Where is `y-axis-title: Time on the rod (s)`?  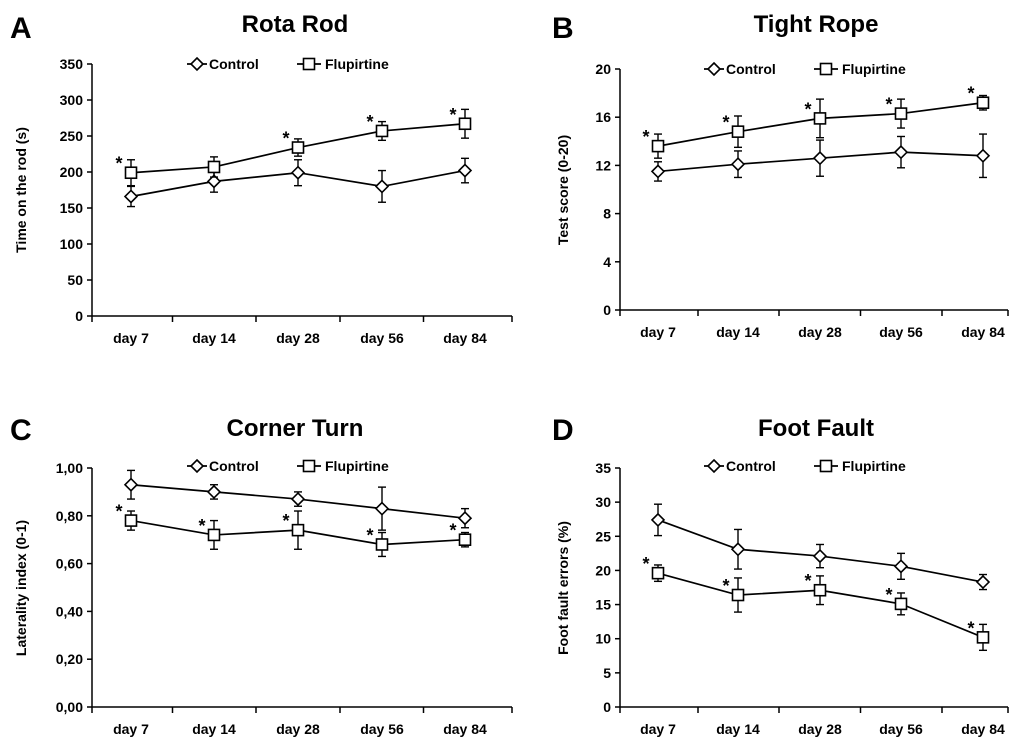 y-axis-title: Time on the rod (s) is located at coordinates (21, 190).